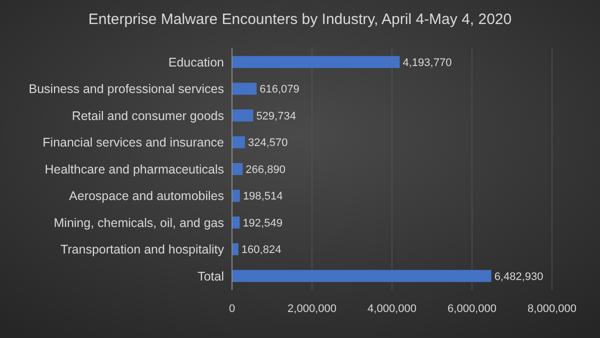 The height and width of the screenshot is (338, 600). What do you see at coordinates (552, 309) in the screenshot?
I see `x-tick-label: 8,000,000` at bounding box center [552, 309].